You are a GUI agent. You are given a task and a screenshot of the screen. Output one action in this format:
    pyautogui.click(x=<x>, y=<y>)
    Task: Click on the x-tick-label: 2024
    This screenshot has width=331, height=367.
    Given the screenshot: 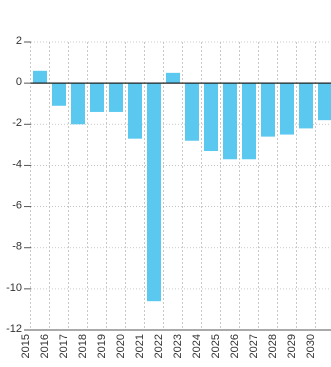 What is the action you would take?
    pyautogui.click(x=197, y=346)
    